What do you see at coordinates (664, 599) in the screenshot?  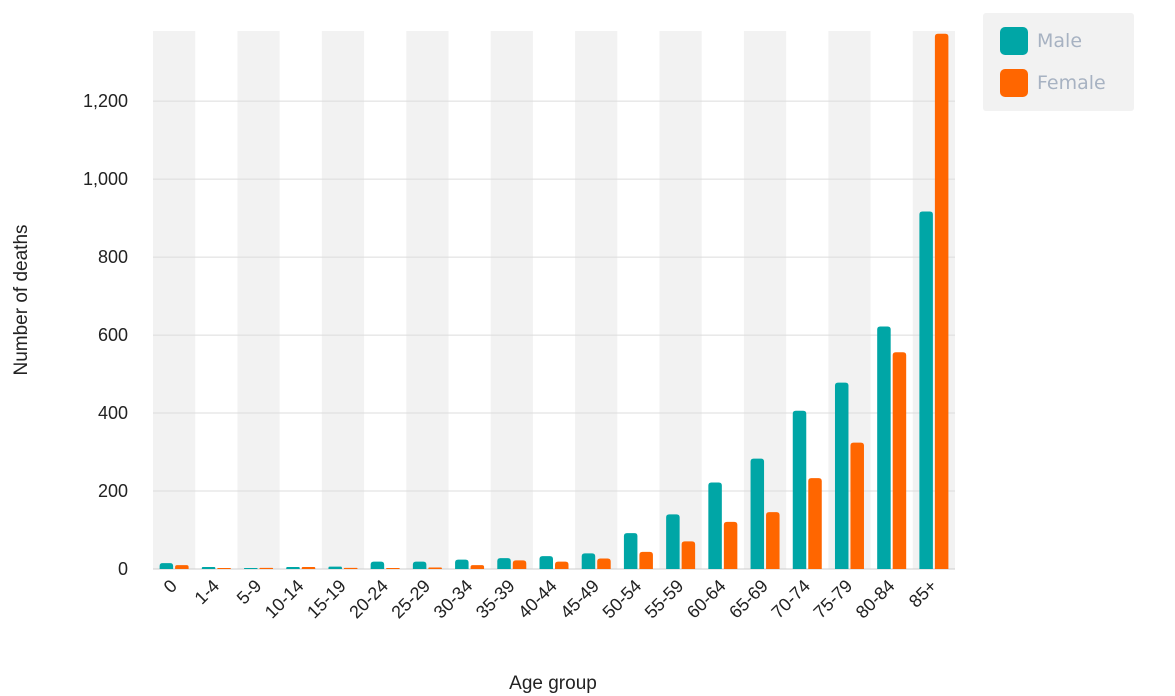 I see `x-tick-label: 55-59` at bounding box center [664, 599].